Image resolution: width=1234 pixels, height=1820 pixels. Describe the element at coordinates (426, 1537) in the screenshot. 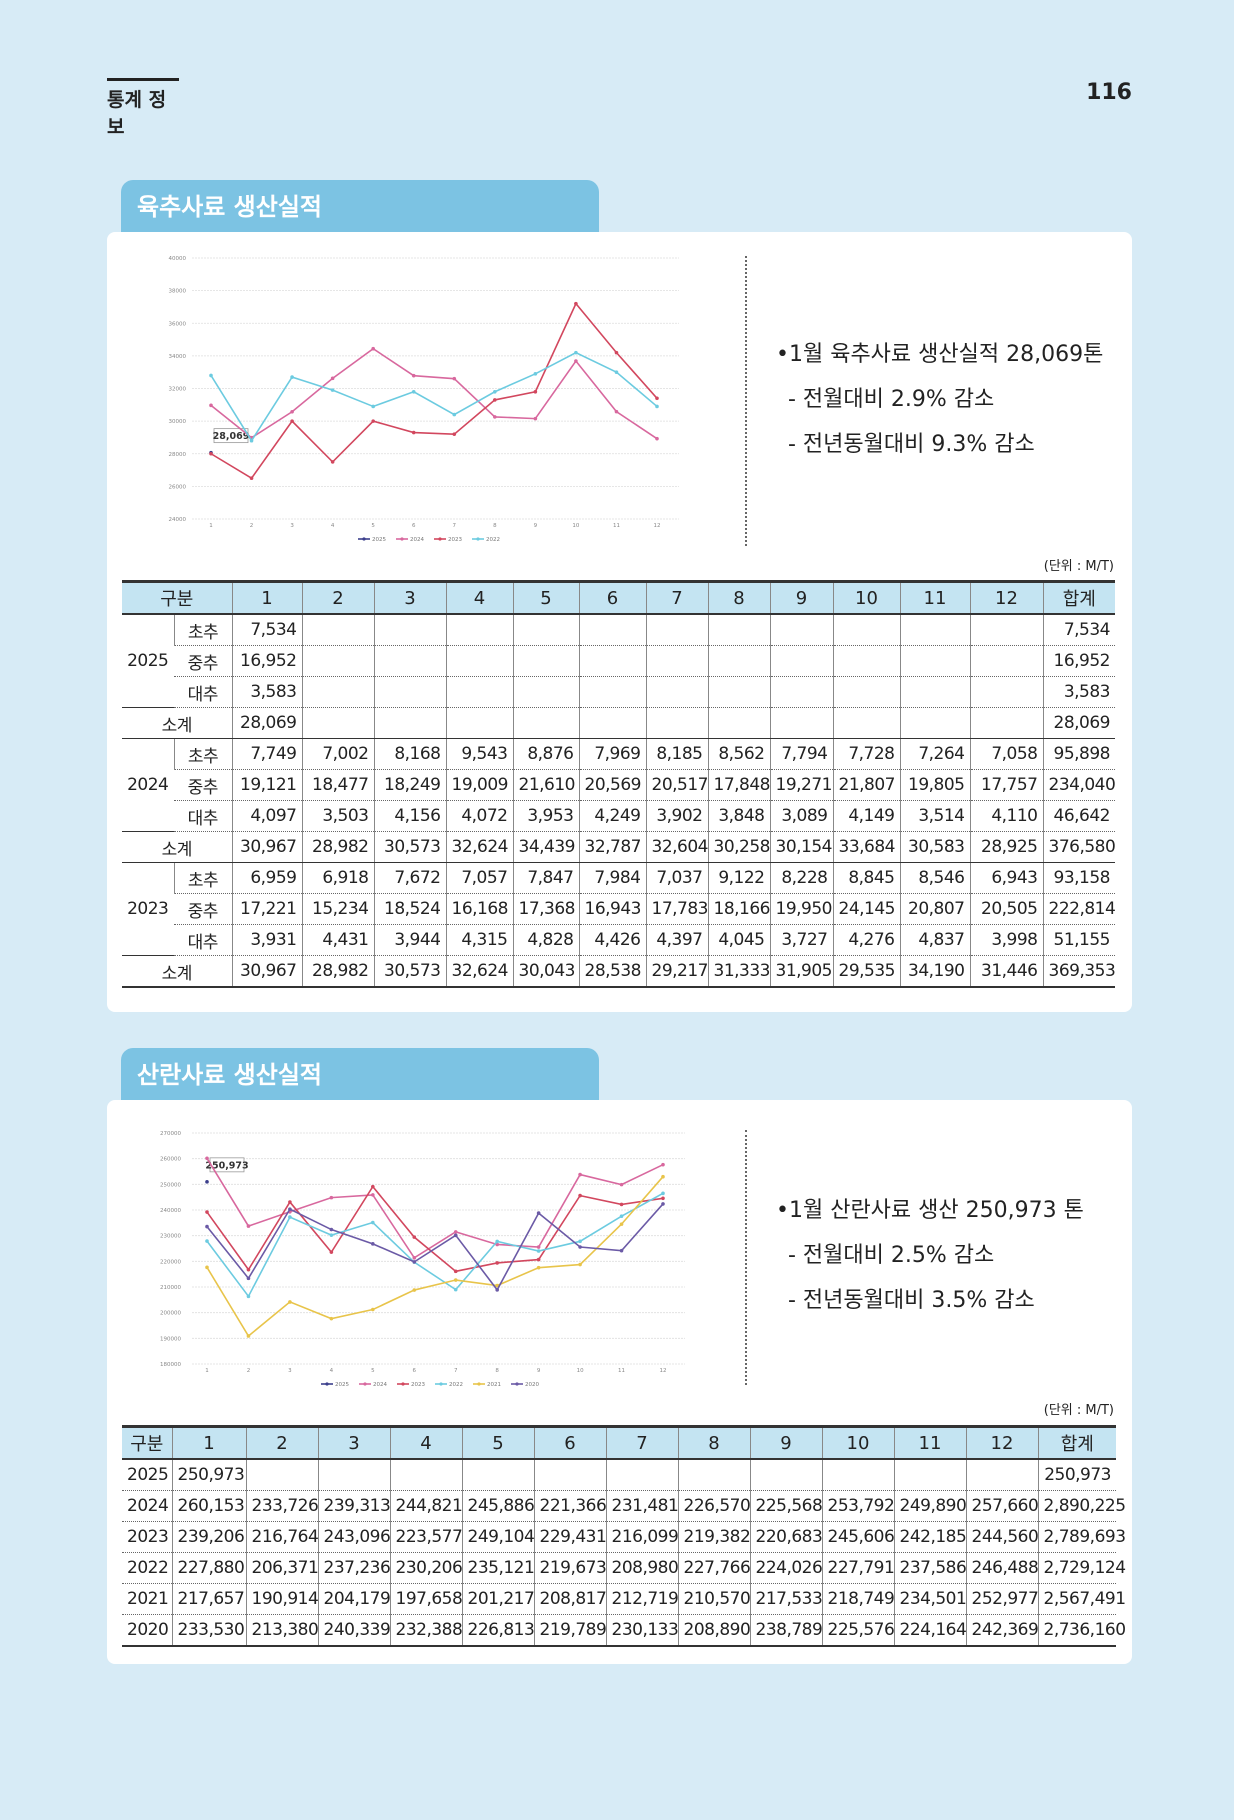

I see `table-cell: 223,577` at that location.